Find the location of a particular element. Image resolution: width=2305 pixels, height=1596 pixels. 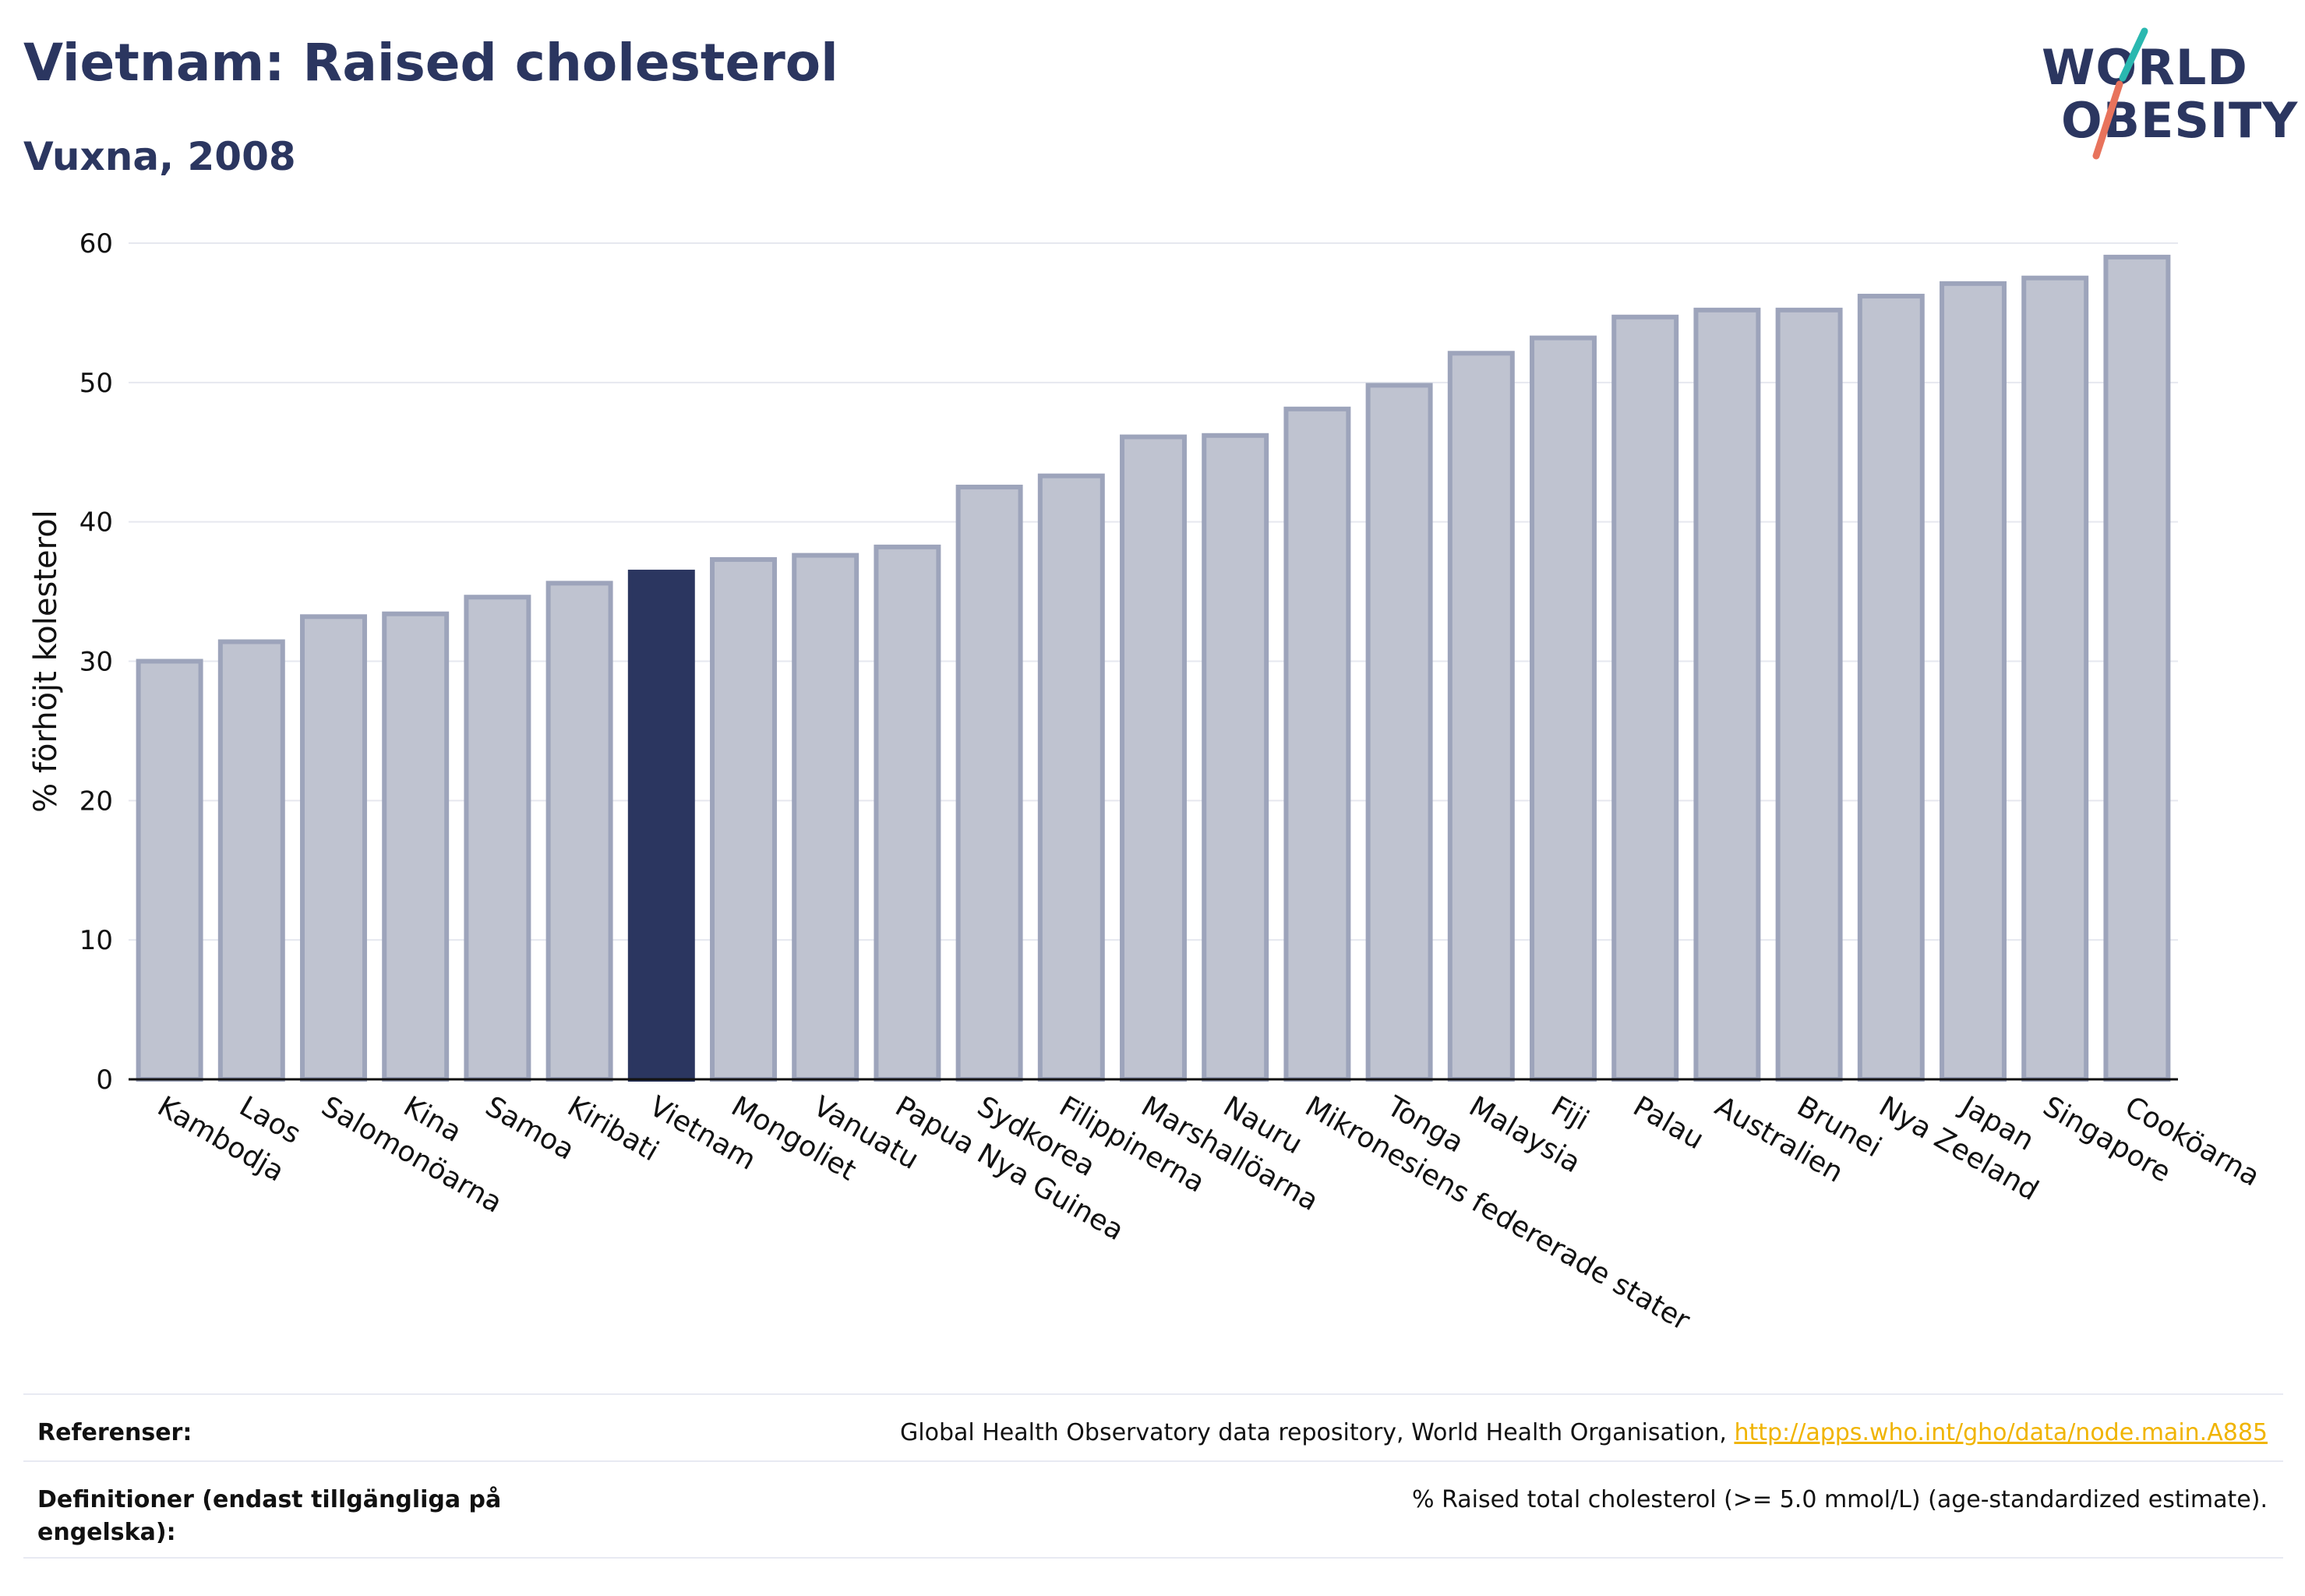

x-tick-label: Palau is located at coordinates (1669, 1123).